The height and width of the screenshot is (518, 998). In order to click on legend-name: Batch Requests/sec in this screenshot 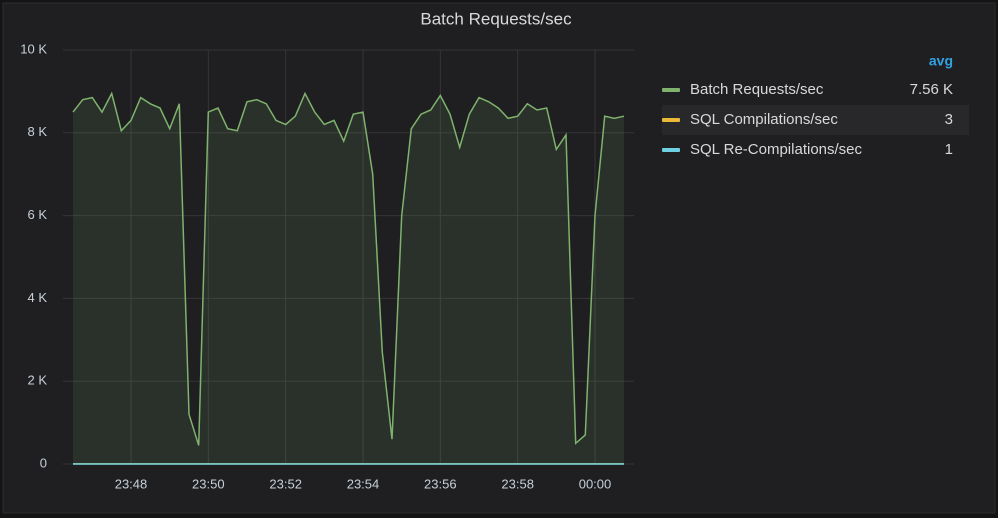, I will do `click(757, 89)`.